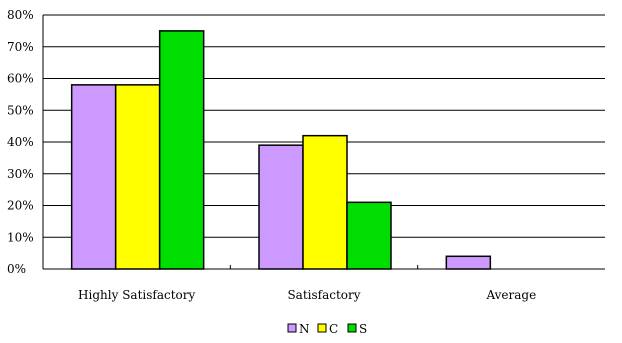 The image size is (622, 343). What do you see at coordinates (352, 328) in the screenshot?
I see `legend-swatch-s` at bounding box center [352, 328].